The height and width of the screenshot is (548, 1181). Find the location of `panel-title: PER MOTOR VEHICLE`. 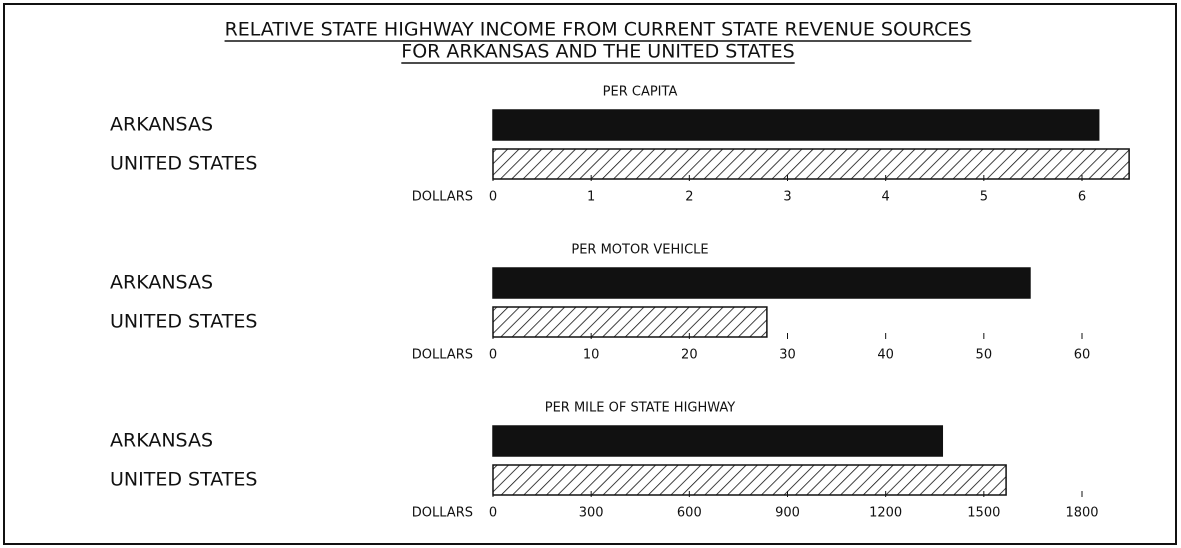

panel-title: PER MOTOR VEHICLE is located at coordinates (639, 250).